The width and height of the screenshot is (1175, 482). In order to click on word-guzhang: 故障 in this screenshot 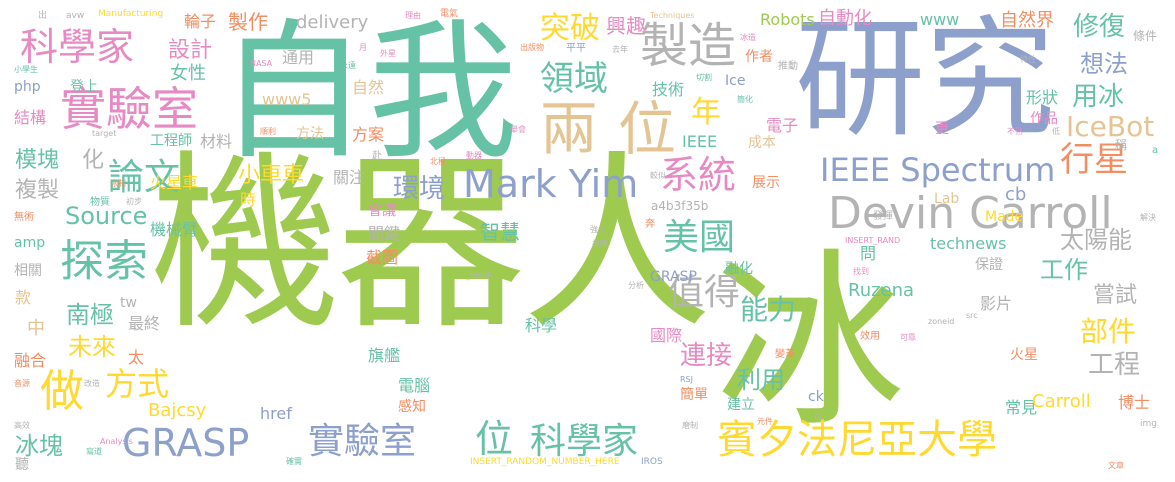, I will do `click(600, 243)`.